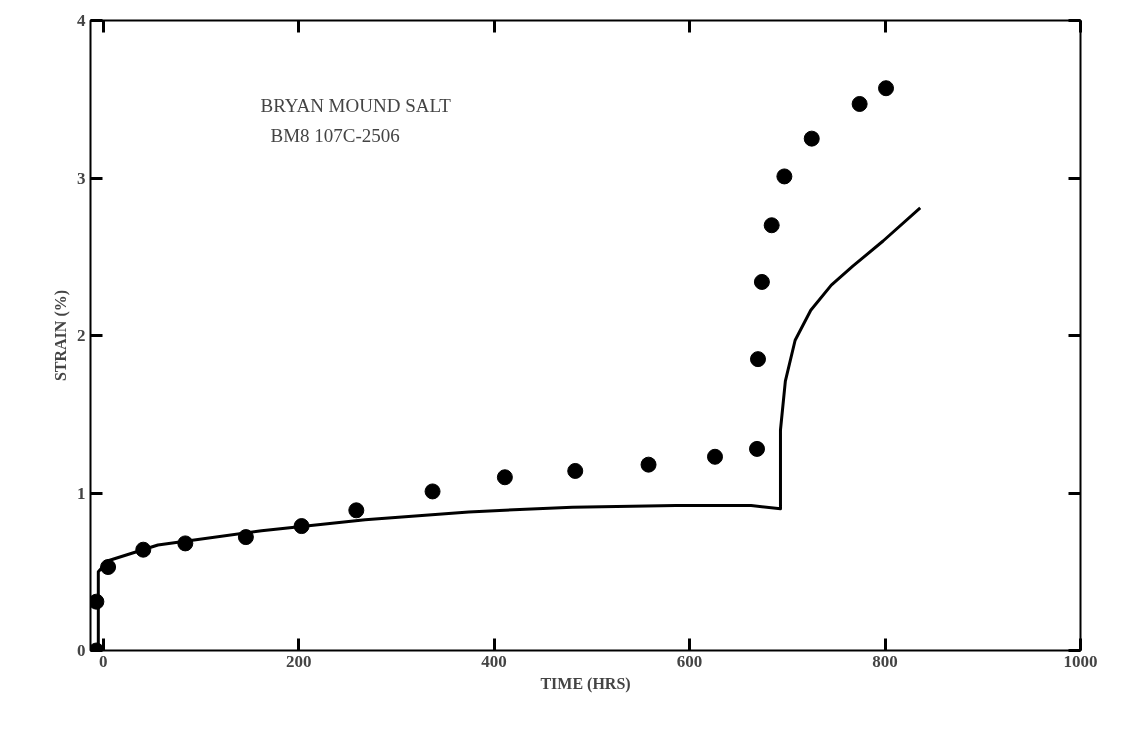  Describe the element at coordinates (81, 493) in the screenshot. I see `y-tick-label: 1` at that location.